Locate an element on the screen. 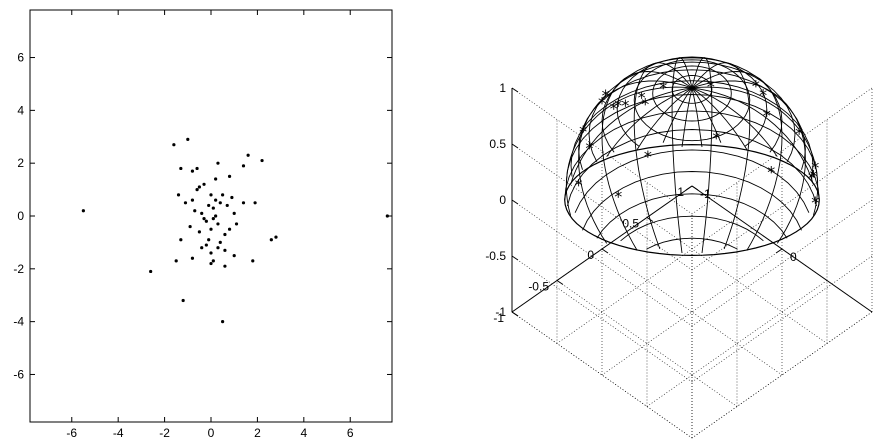 Image resolution: width=878 pixels, height=439 pixels. x-tick-label: -6 is located at coordinates (71, 432).